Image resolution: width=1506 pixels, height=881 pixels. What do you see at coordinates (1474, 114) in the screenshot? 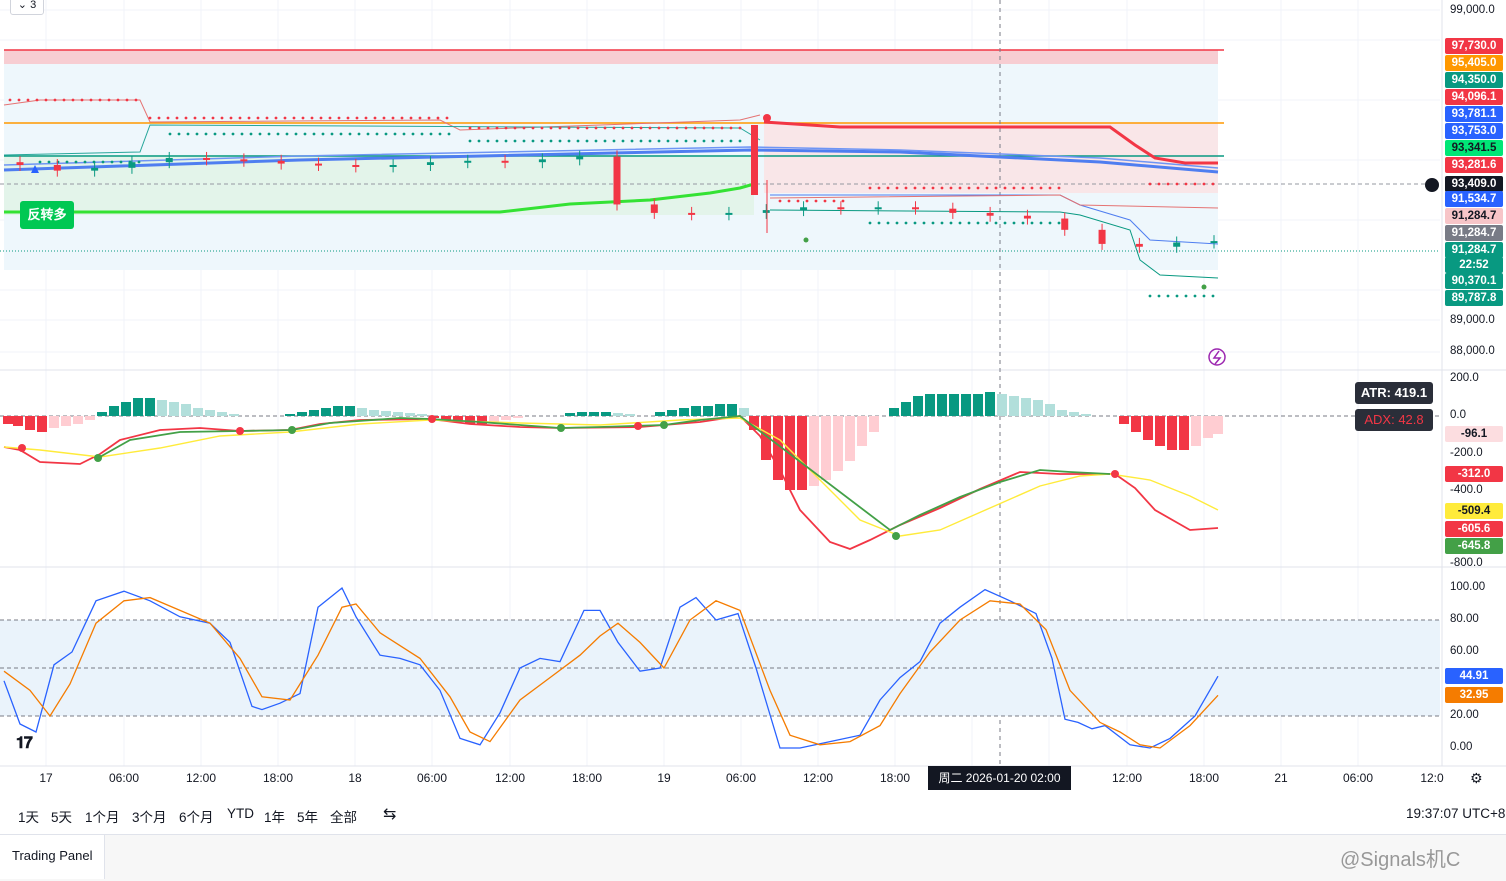
I see `price-tag: 93,781.1` at bounding box center [1474, 114].